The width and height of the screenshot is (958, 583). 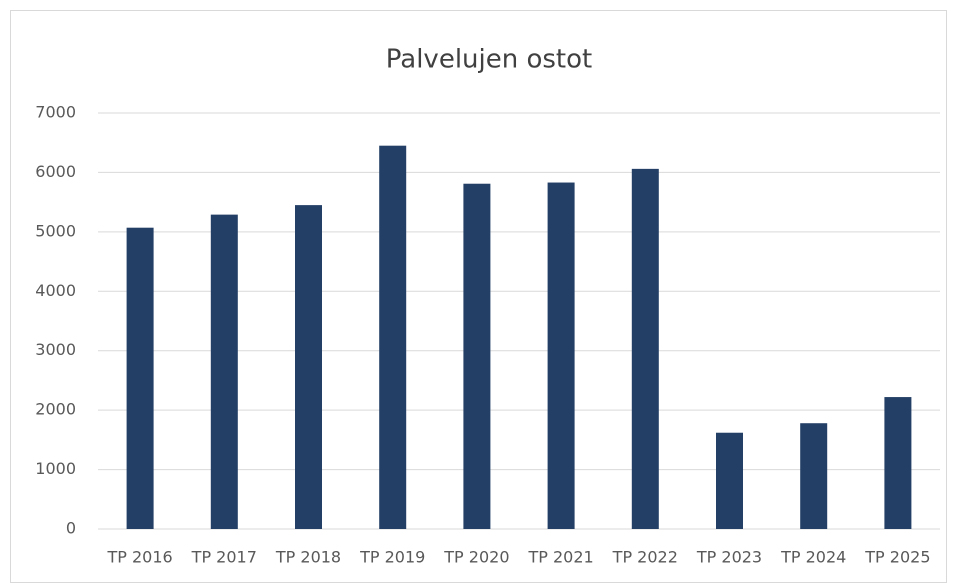 I want to click on chart-title: Palvelujen ostot, so click(x=489, y=60).